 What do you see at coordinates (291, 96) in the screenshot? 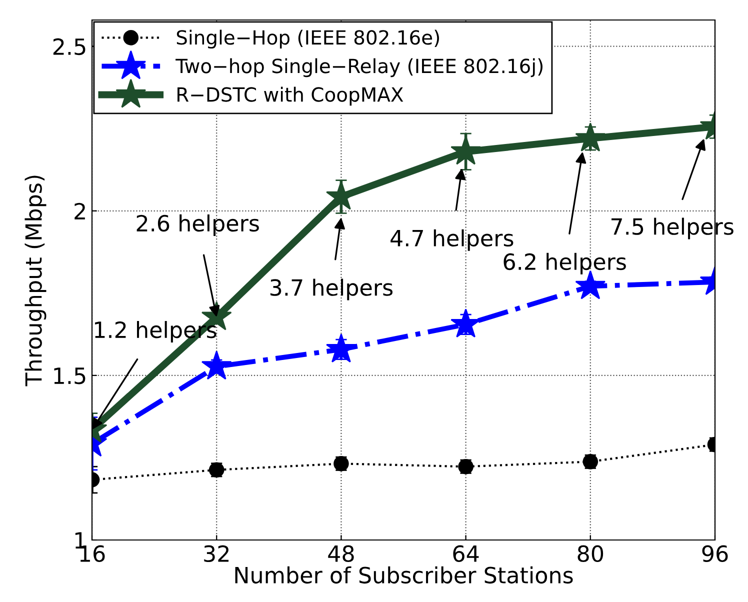
I see `legend-label: R−DSTC with CoopMAX` at bounding box center [291, 96].